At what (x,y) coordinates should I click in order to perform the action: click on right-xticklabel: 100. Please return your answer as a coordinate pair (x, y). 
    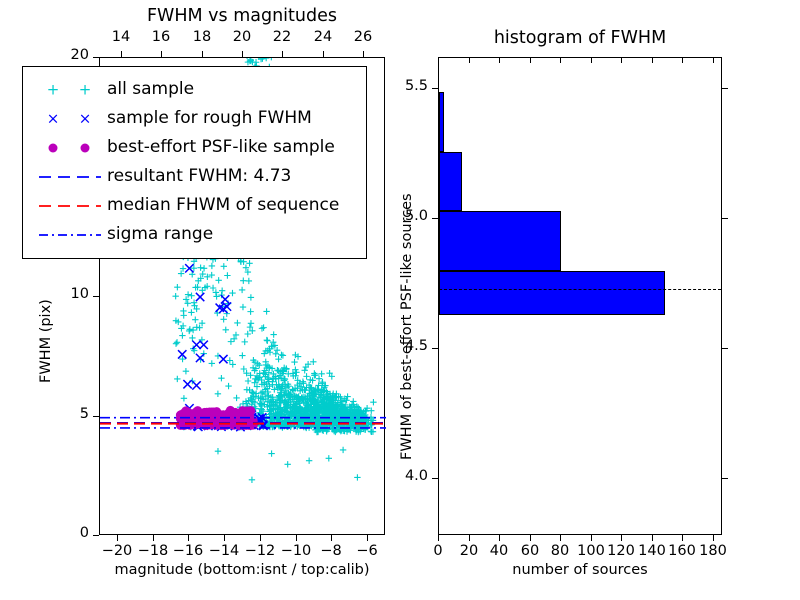
    Looking at the image, I should click on (591, 551).